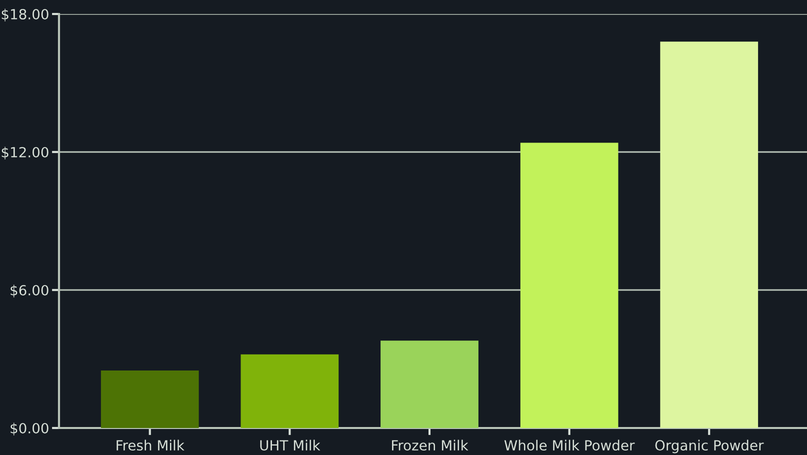 This screenshot has width=807, height=455. What do you see at coordinates (569, 445) in the screenshot?
I see `x-tick-label: Whole Milk Powder` at bounding box center [569, 445].